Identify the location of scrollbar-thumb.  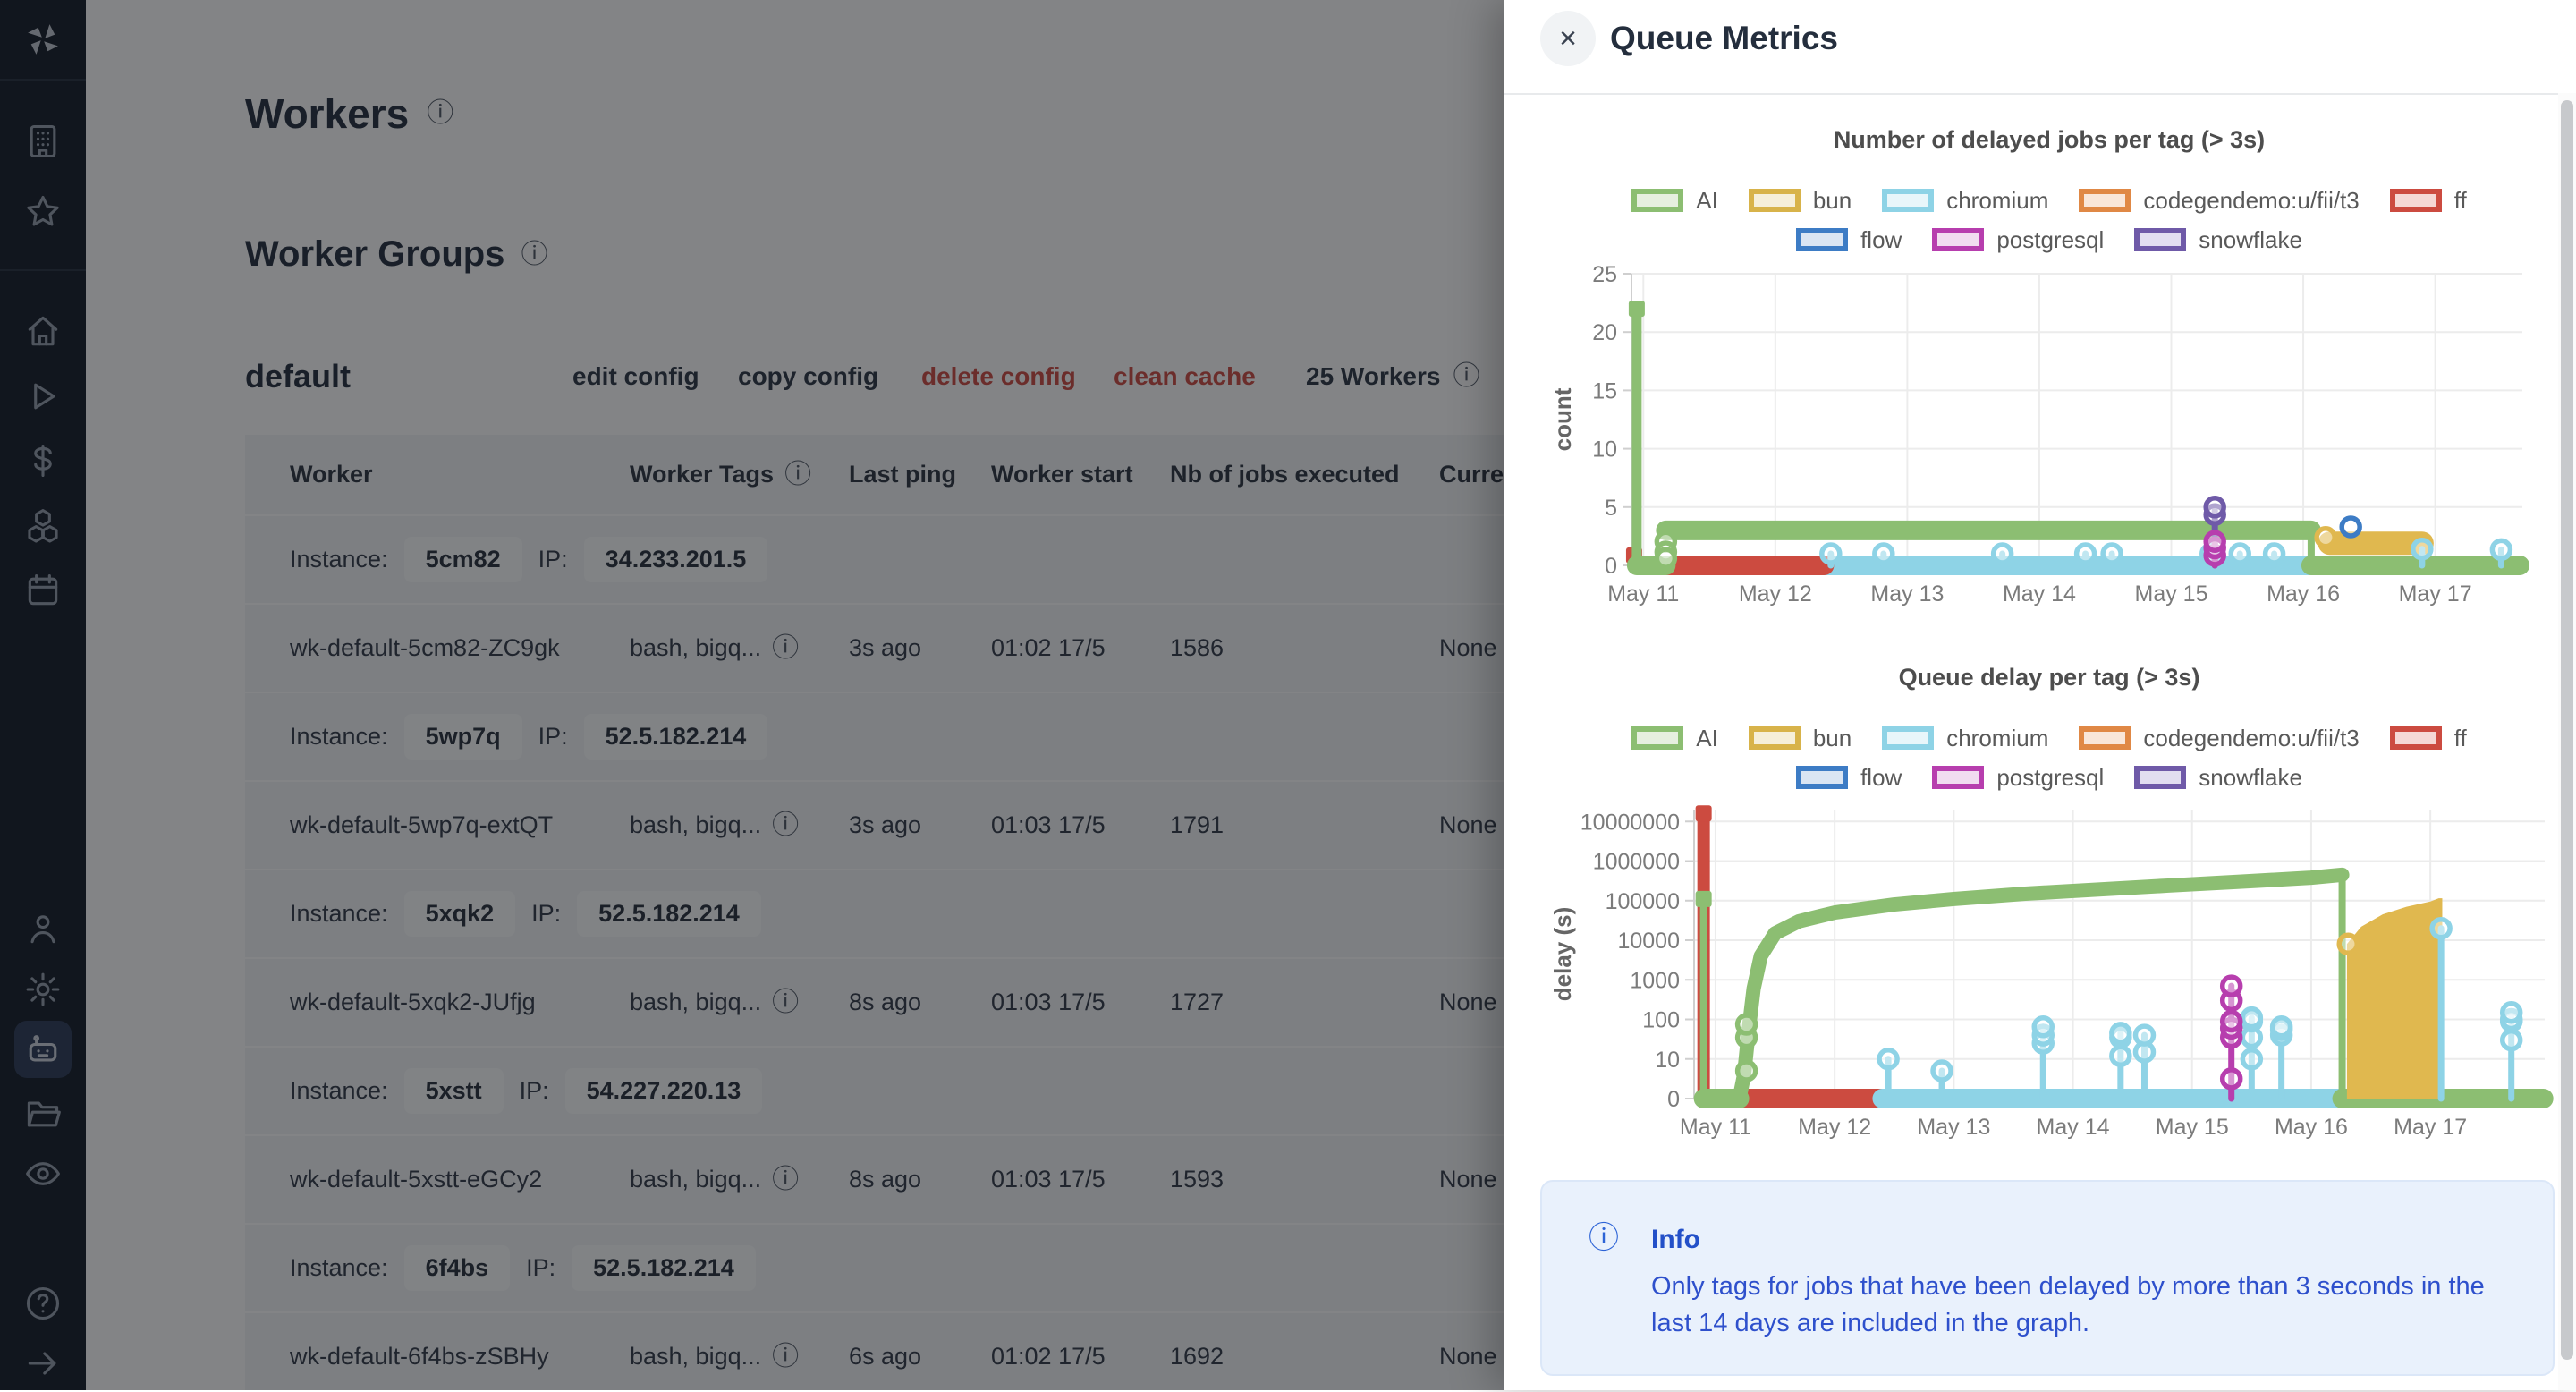
(2567, 730).